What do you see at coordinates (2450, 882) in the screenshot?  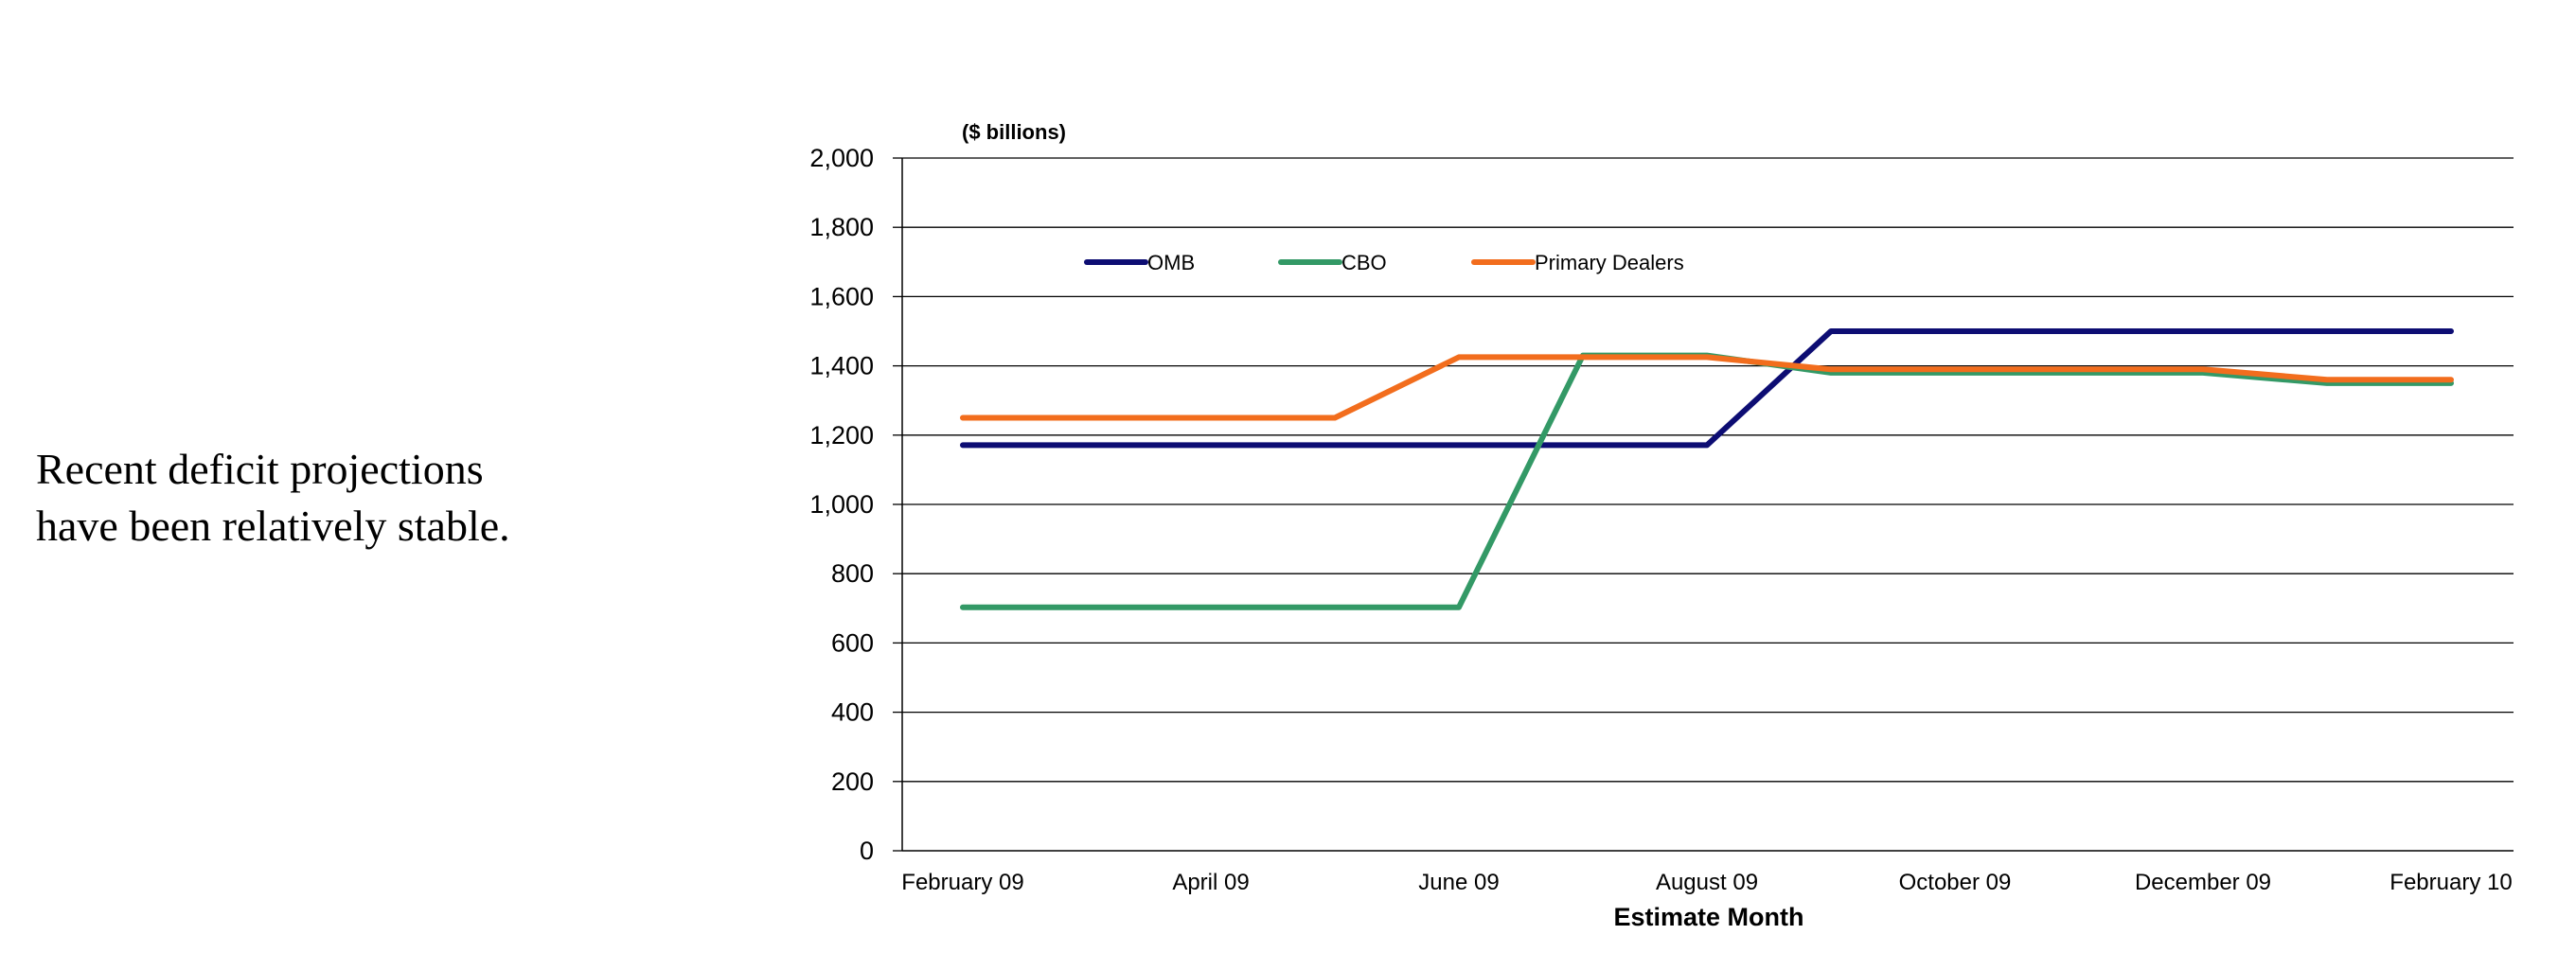 I see `x-tick-label: February 10` at bounding box center [2450, 882].